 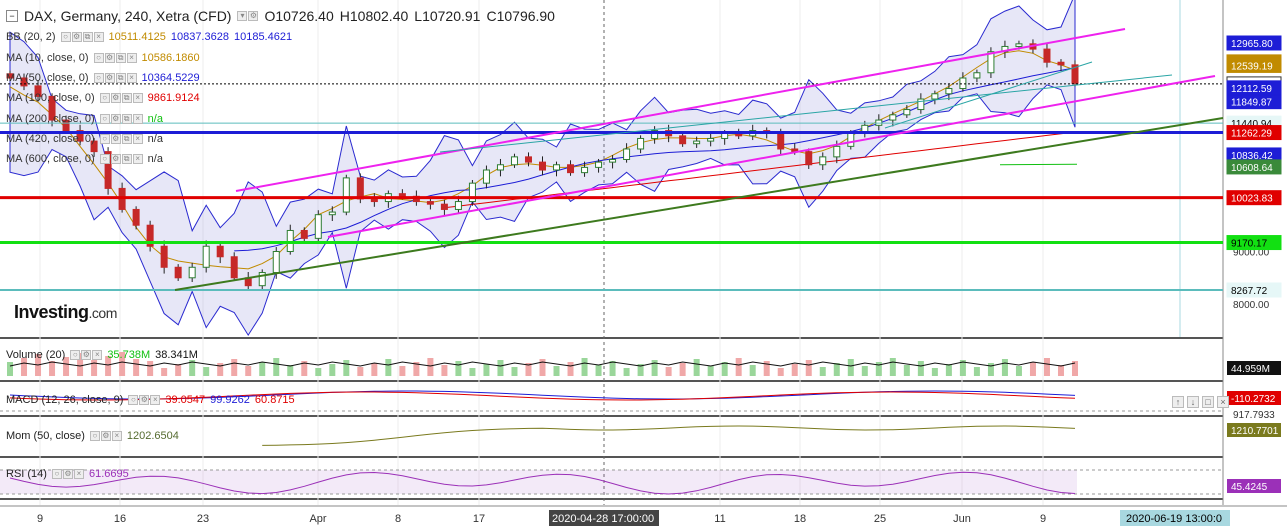 What do you see at coordinates (12, 16) in the screenshot?
I see `collapse-icon: −` at bounding box center [12, 16].